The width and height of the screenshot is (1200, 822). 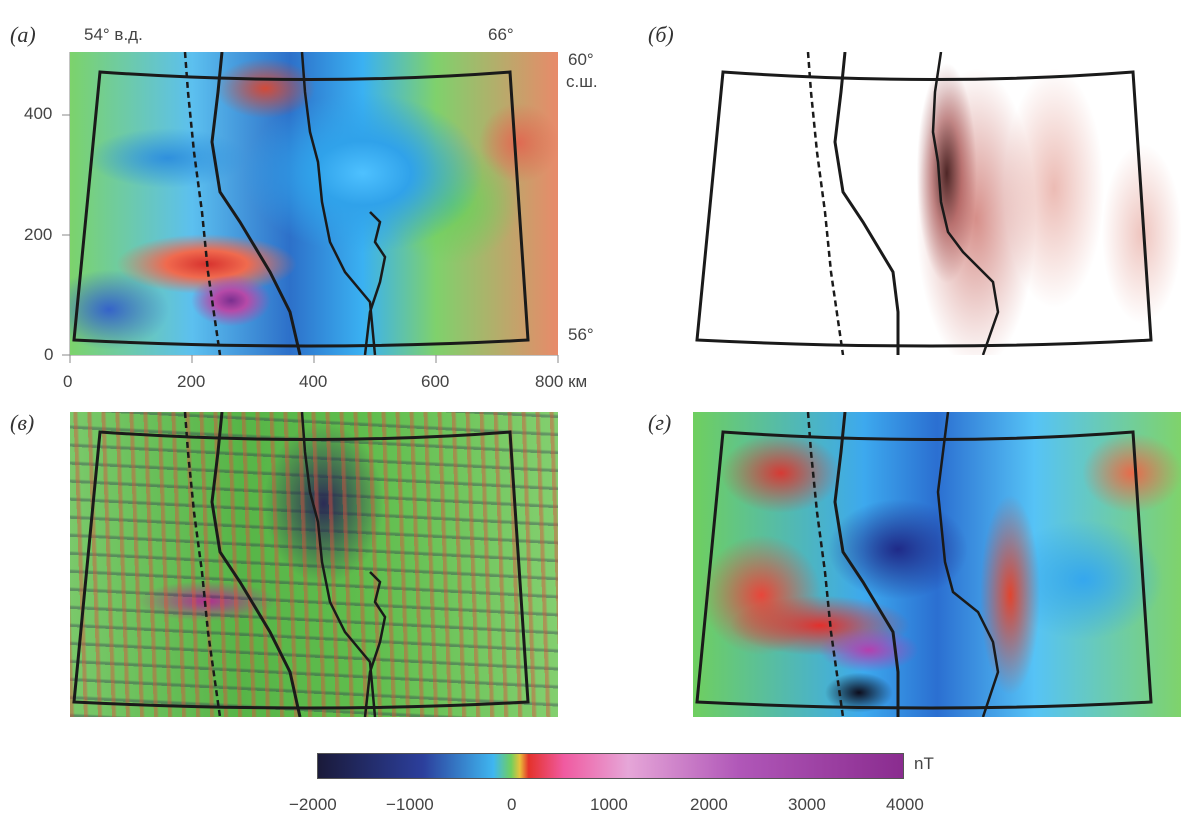 I want to click on magnetic-anomaly-map-a, so click(x=314, y=203).